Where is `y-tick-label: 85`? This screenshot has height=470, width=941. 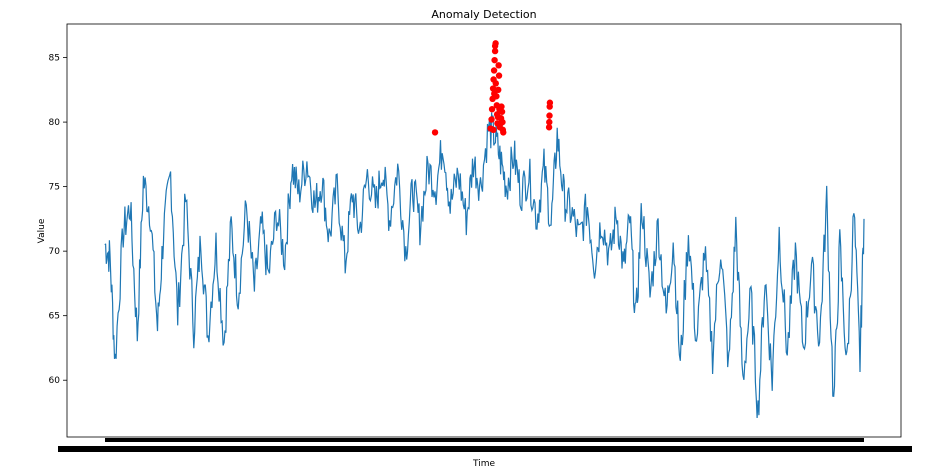
y-tick-label: 85 is located at coordinates (54, 59).